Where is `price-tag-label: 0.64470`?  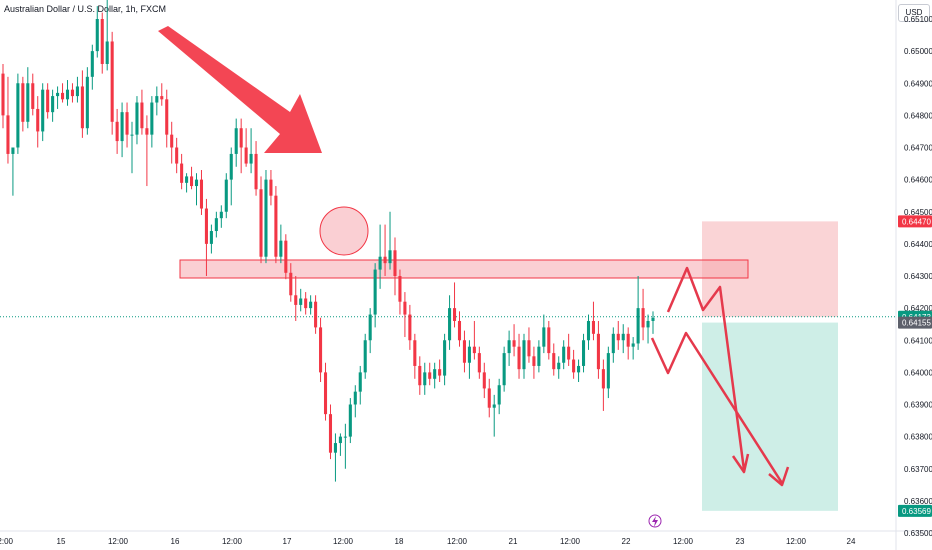
price-tag-label: 0.64470 is located at coordinates (916, 221).